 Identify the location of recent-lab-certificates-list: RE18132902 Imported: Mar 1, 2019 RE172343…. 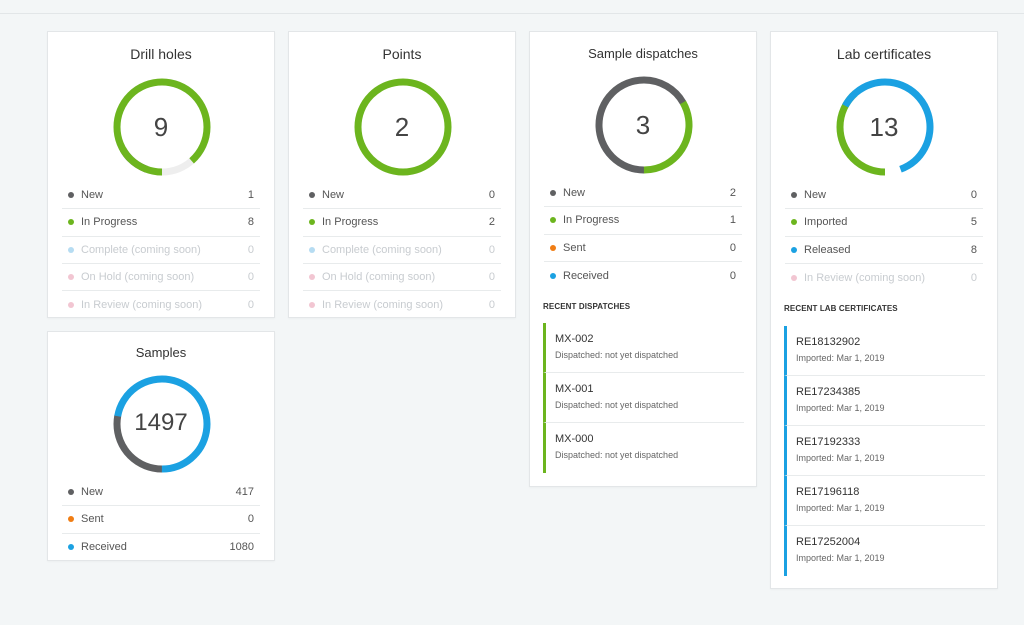
(884, 451).